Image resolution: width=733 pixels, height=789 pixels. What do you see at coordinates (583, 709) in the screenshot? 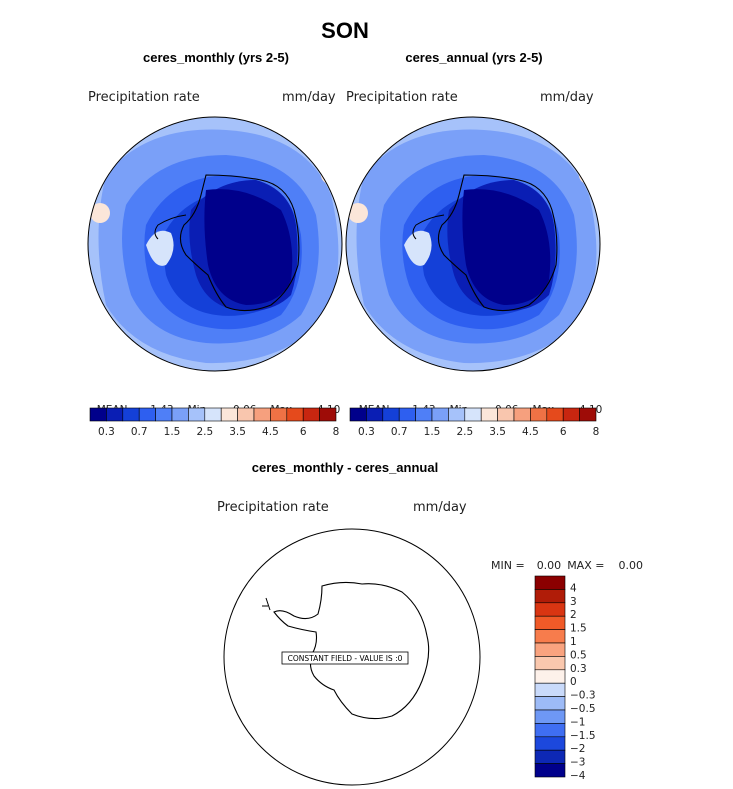
I see `colorbar-tick-label: −0.5` at bounding box center [583, 709].